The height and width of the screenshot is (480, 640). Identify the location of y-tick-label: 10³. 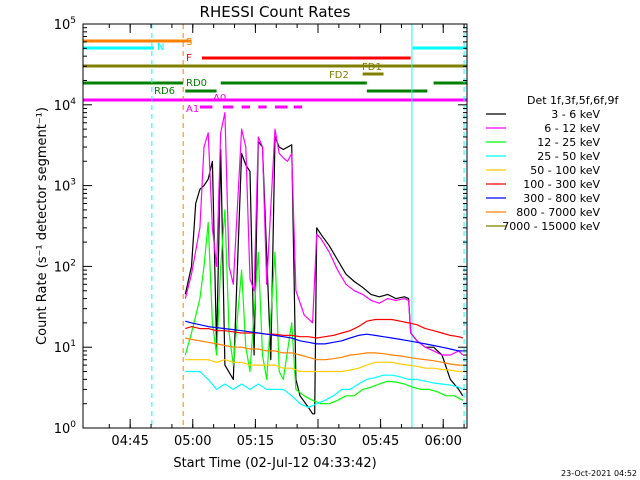
(65, 186).